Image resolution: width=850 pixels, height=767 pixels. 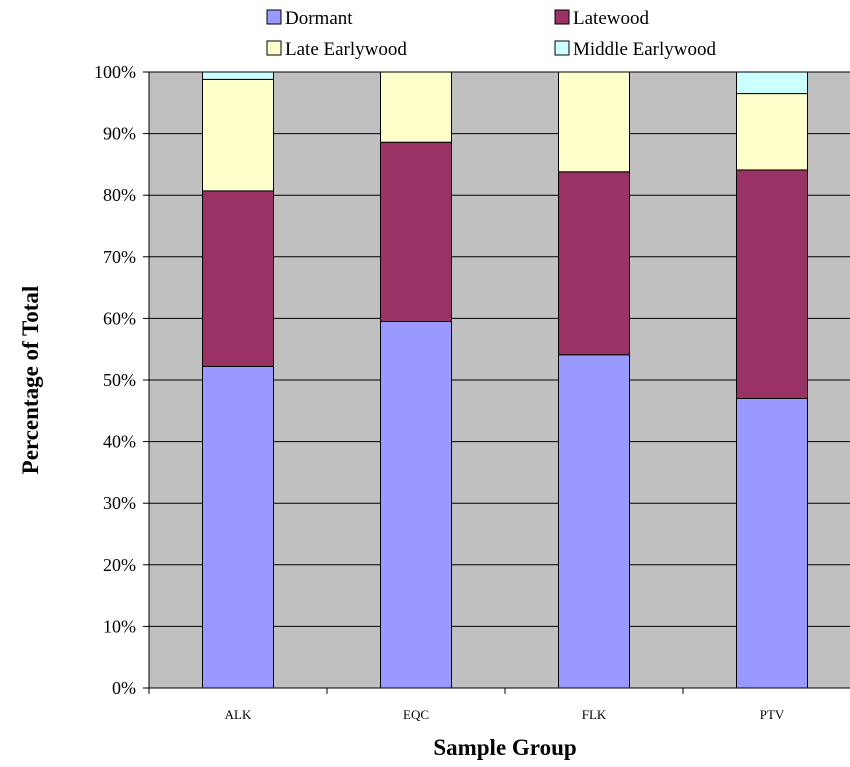 What do you see at coordinates (611, 18) in the screenshot?
I see `legend-label: Latewood` at bounding box center [611, 18].